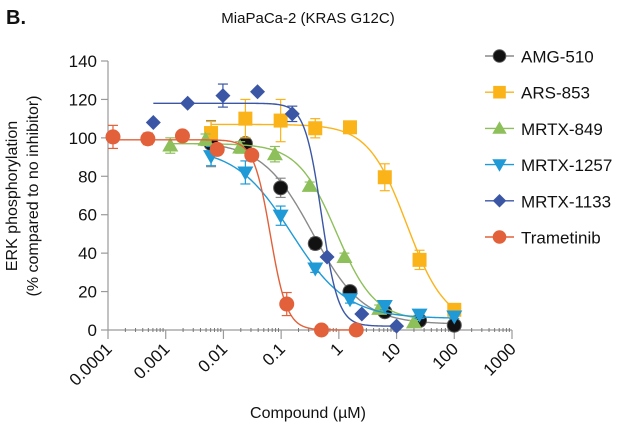 This screenshot has width=633, height=425. What do you see at coordinates (87, 215) in the screenshot?
I see `y-tick-label: 60` at bounding box center [87, 215].